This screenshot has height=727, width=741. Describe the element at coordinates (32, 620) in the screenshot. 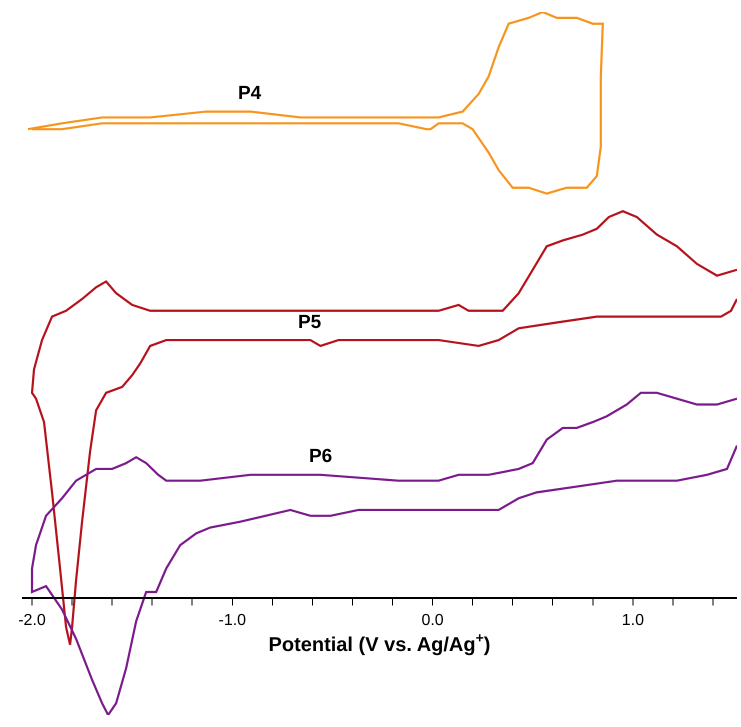

I see `x-tick-label: -2.0` at that location.